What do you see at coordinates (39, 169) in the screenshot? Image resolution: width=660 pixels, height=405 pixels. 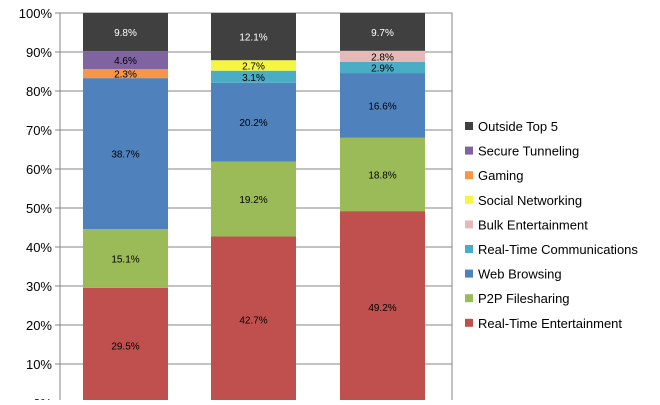 I see `y-tick-label: 60%` at bounding box center [39, 169].